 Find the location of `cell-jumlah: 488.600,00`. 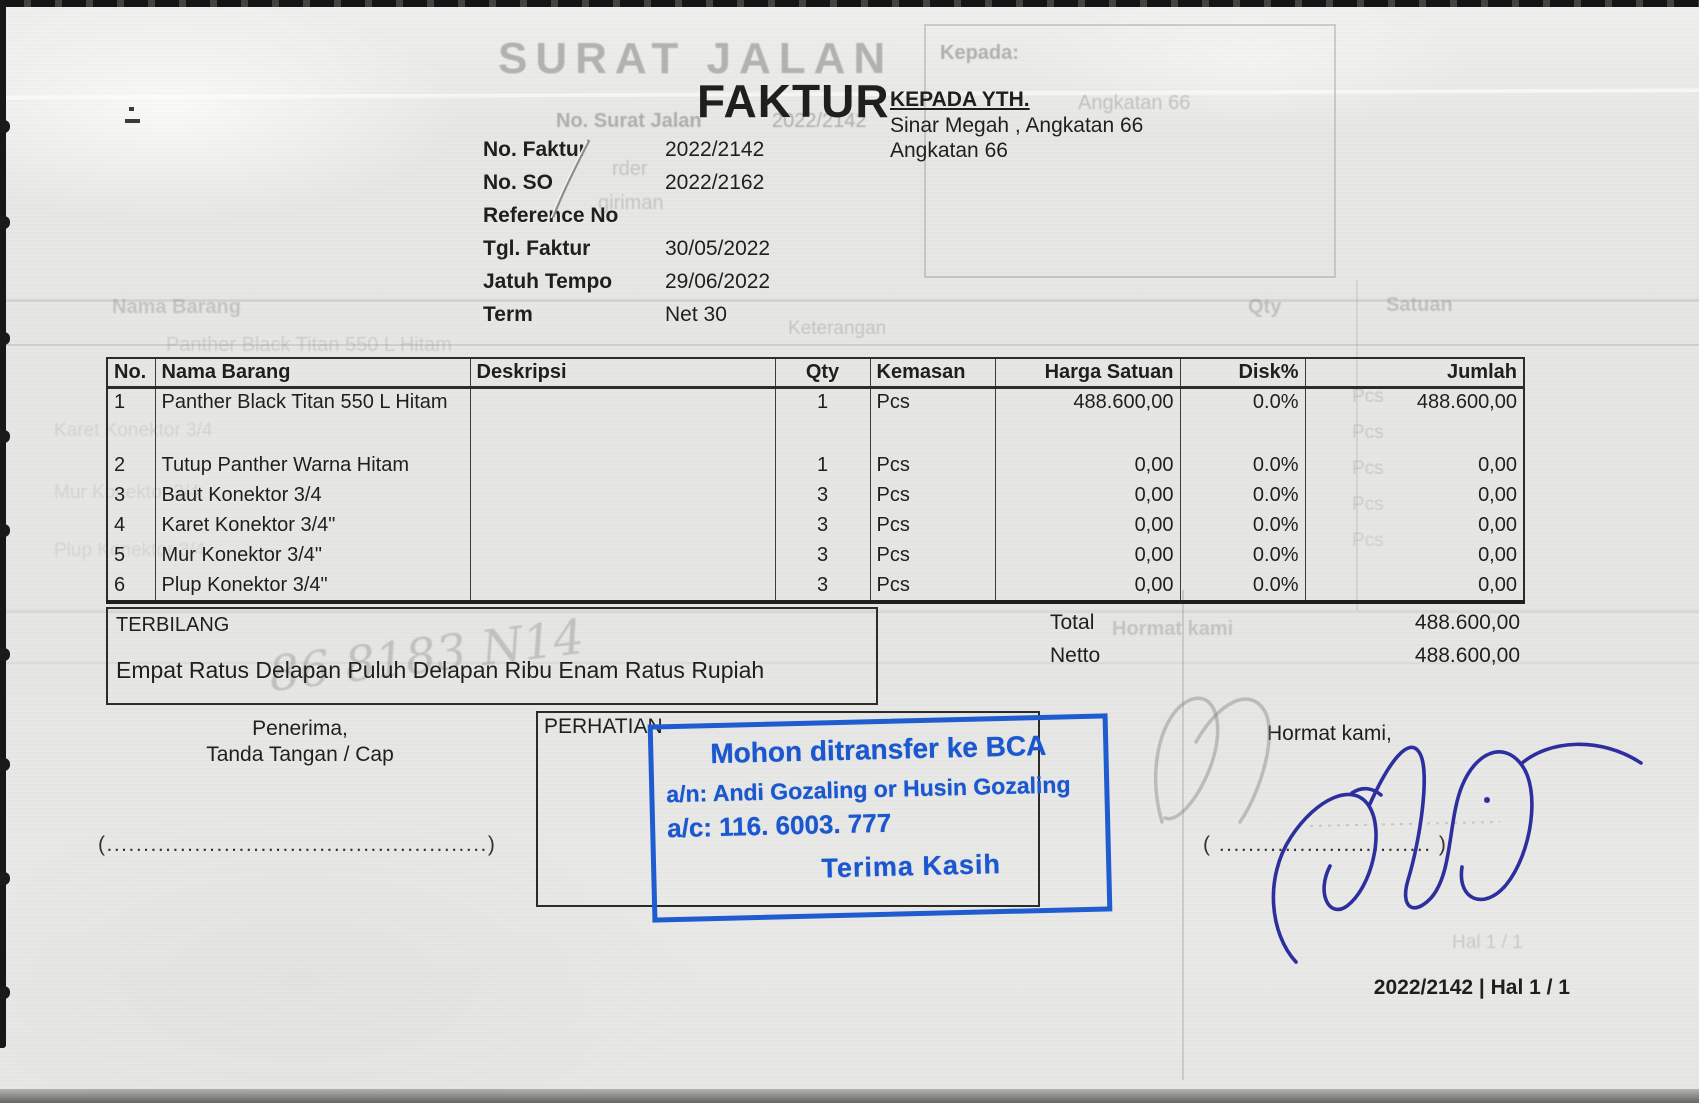

cell-jumlah: 488.600,00 is located at coordinates (1414, 419).